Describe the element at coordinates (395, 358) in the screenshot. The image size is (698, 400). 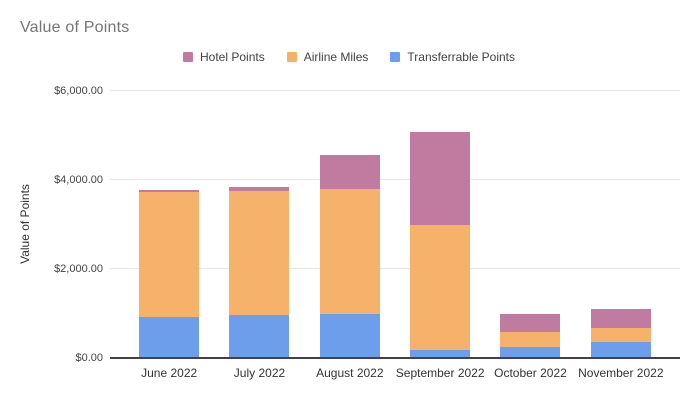
I see `x-axis-line` at that location.